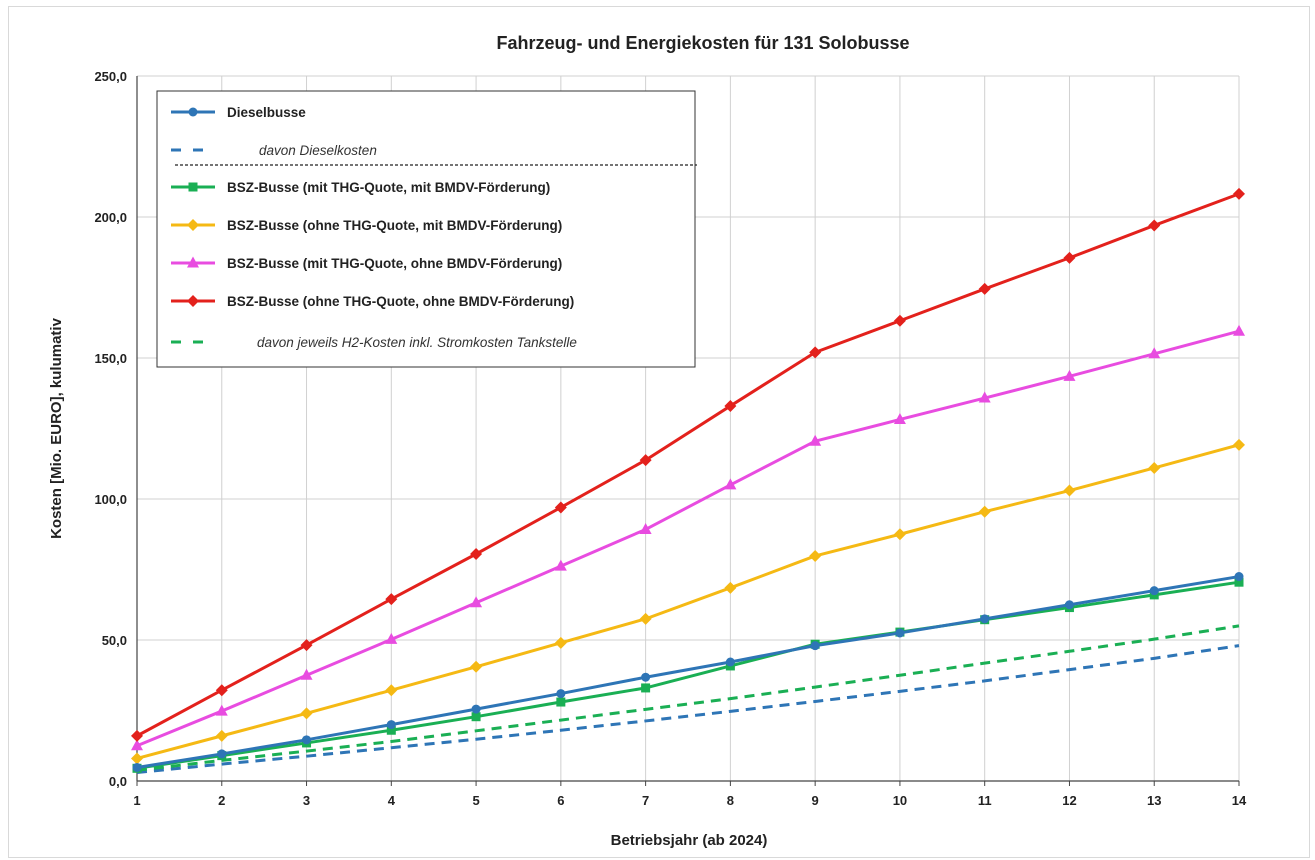 The width and height of the screenshot is (1315, 860). What do you see at coordinates (1069, 800) in the screenshot?
I see `x-tick-label: 12` at bounding box center [1069, 800].